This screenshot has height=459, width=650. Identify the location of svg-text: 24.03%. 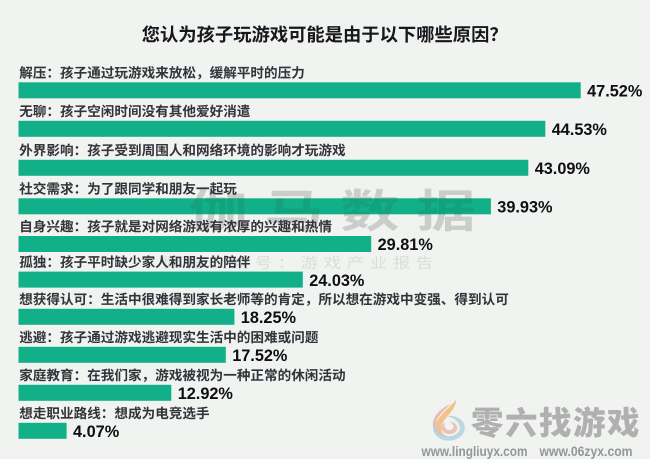
(337, 281).